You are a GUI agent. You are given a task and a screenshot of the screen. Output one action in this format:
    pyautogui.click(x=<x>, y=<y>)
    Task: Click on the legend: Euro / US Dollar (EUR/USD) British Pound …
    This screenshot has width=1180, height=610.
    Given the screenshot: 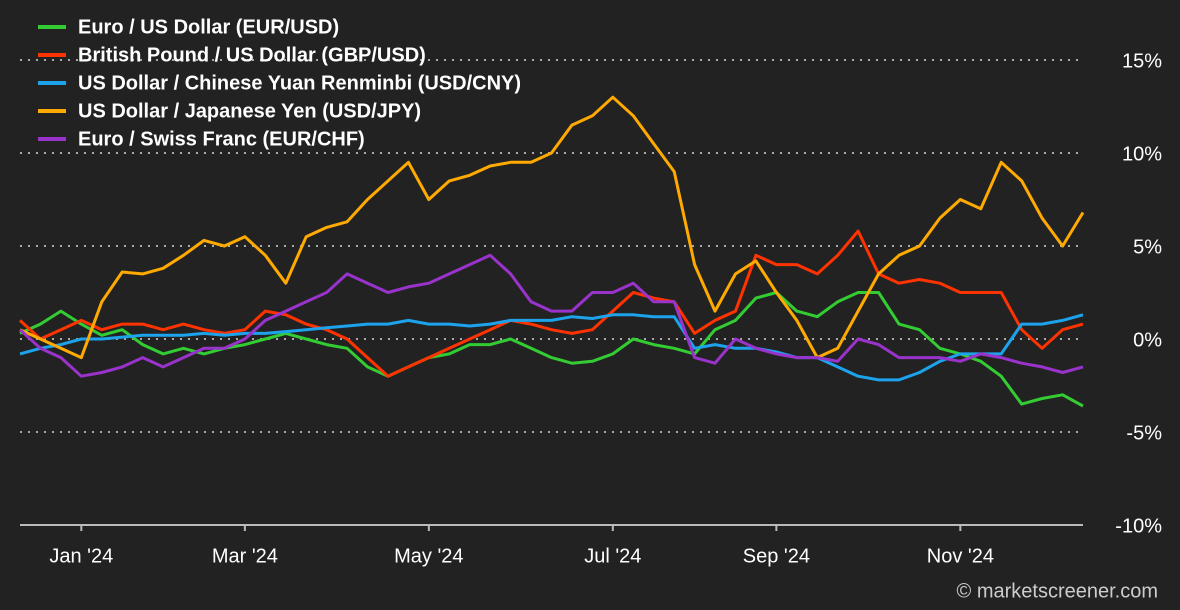 What is the action you would take?
    pyautogui.click(x=279, y=83)
    